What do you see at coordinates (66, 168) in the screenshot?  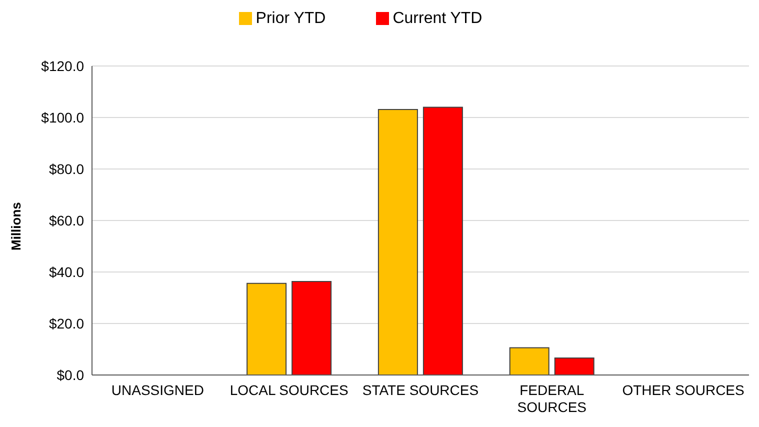 I see `y-tick-label: $80.0` at bounding box center [66, 168].